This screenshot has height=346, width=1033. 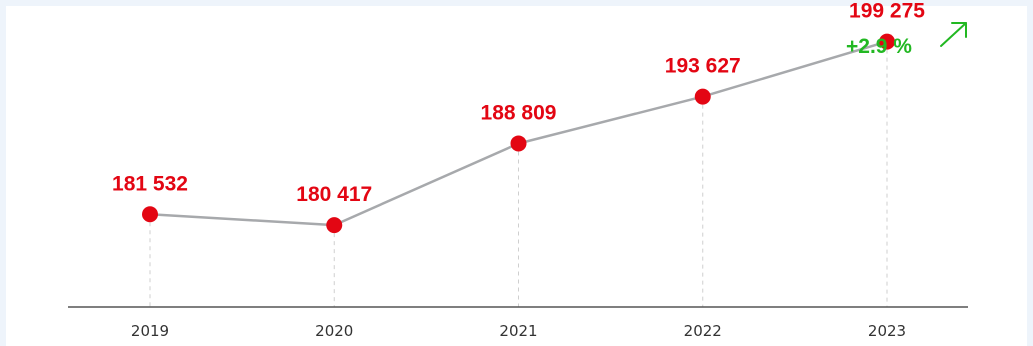 I want to click on x-tick-label: 2020, so click(x=334, y=331).